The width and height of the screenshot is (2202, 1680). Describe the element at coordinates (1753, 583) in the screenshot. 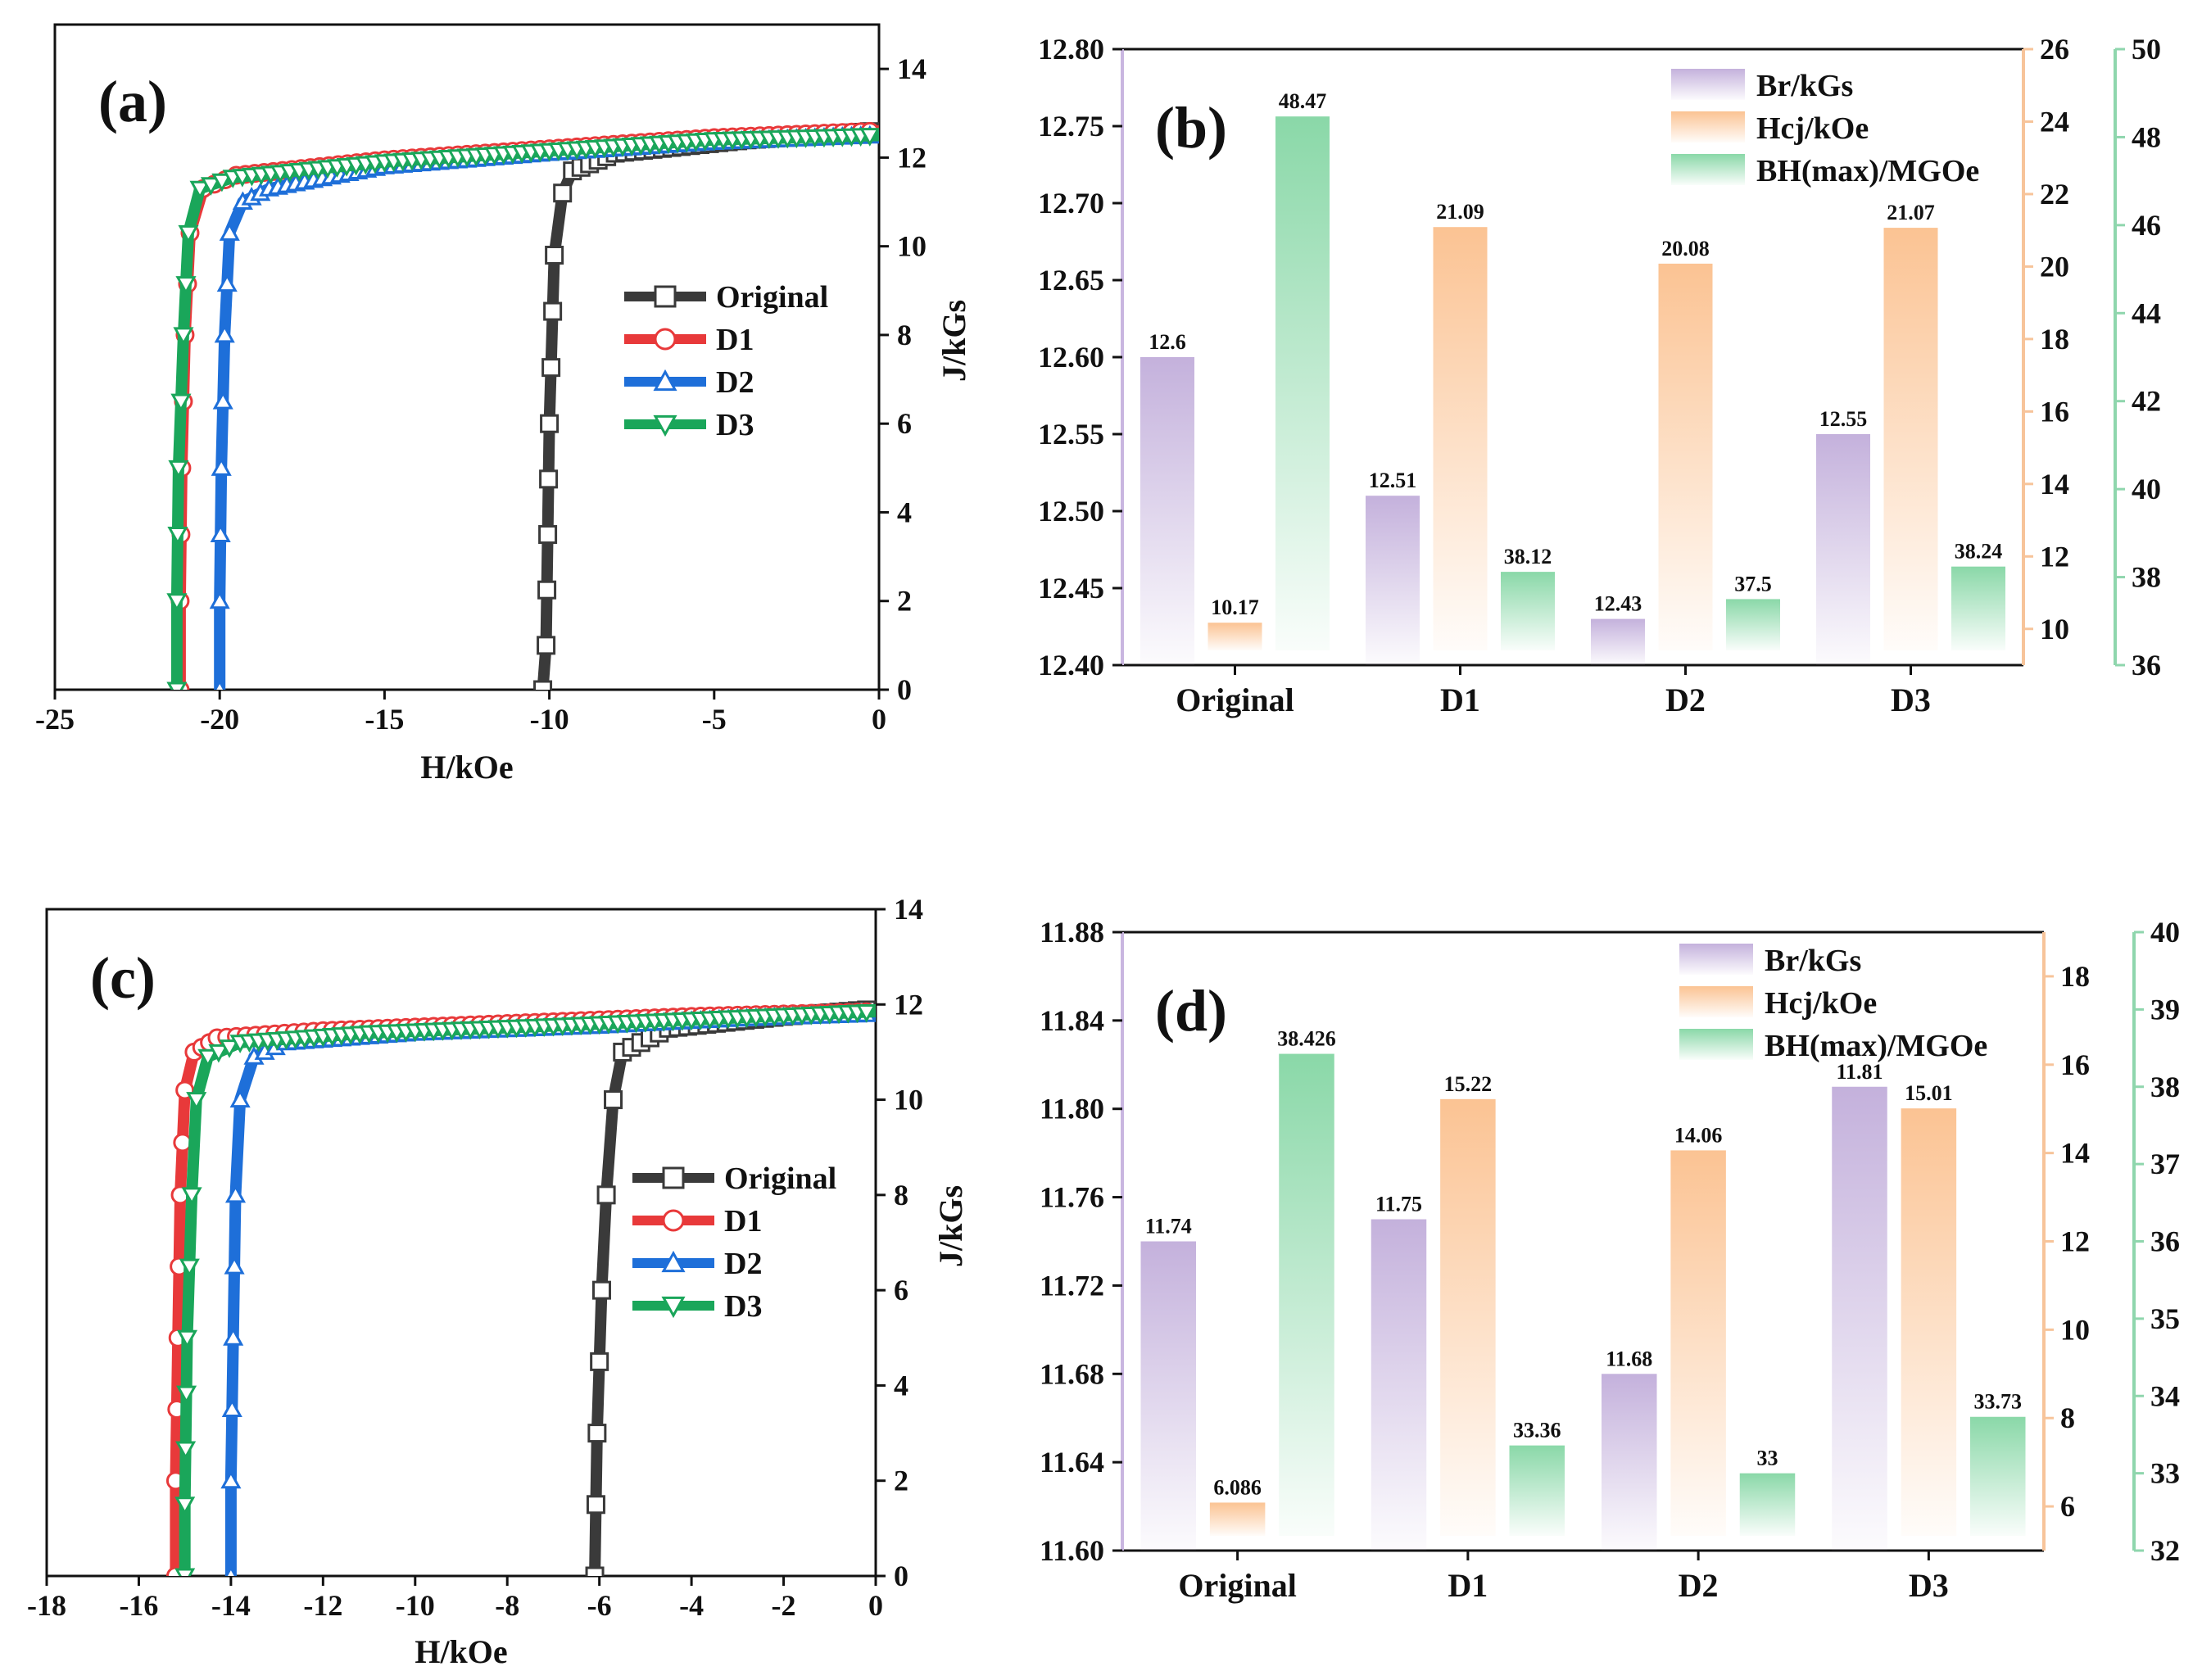

I see `data-label: 37.5` at that location.